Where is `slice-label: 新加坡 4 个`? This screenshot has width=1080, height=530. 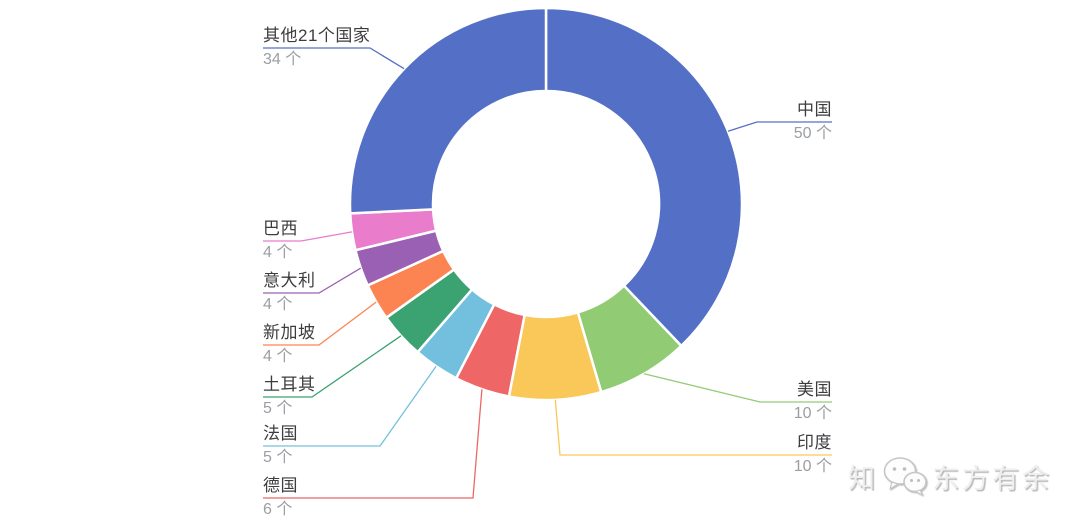 slice-label: 新加坡 4 个 is located at coordinates (289, 344).